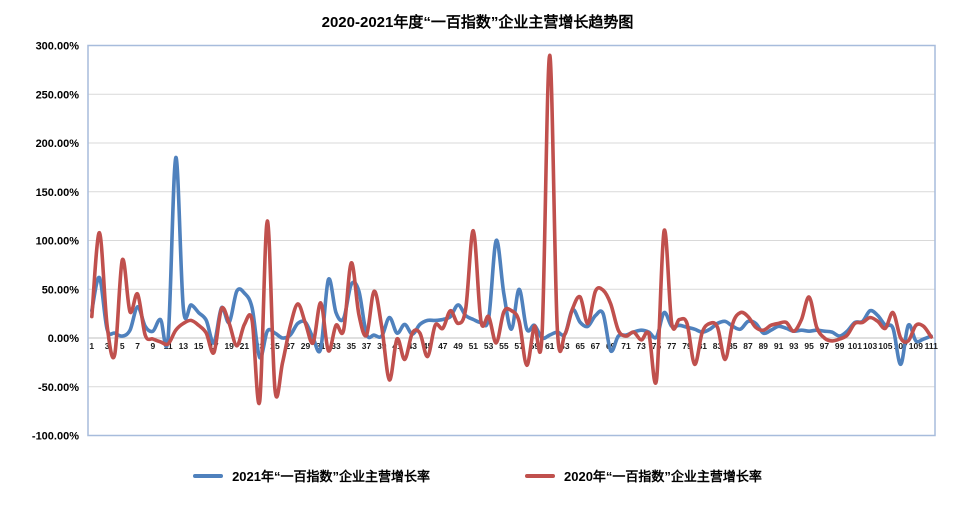  Describe the element at coordinates (474, 346) in the screenshot. I see `x-axis-tick-label: 51` at that location.